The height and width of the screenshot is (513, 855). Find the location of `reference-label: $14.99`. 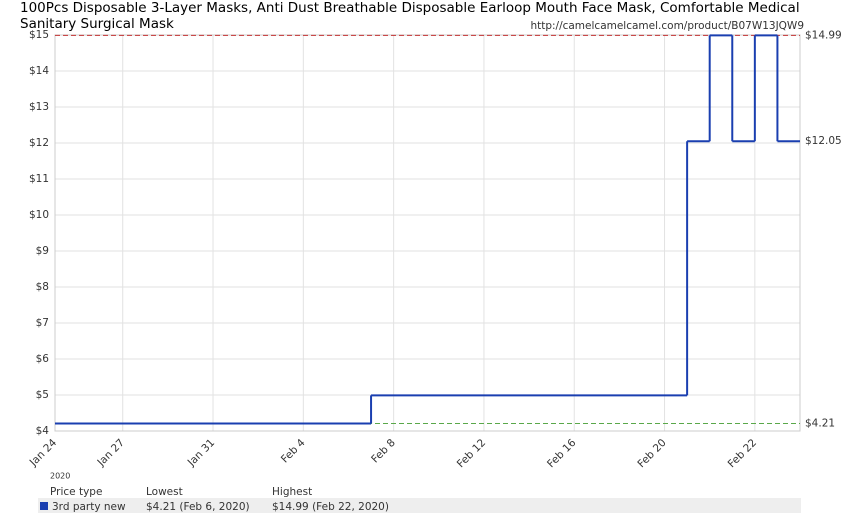

reference-label: $14.99 is located at coordinates (823, 35).